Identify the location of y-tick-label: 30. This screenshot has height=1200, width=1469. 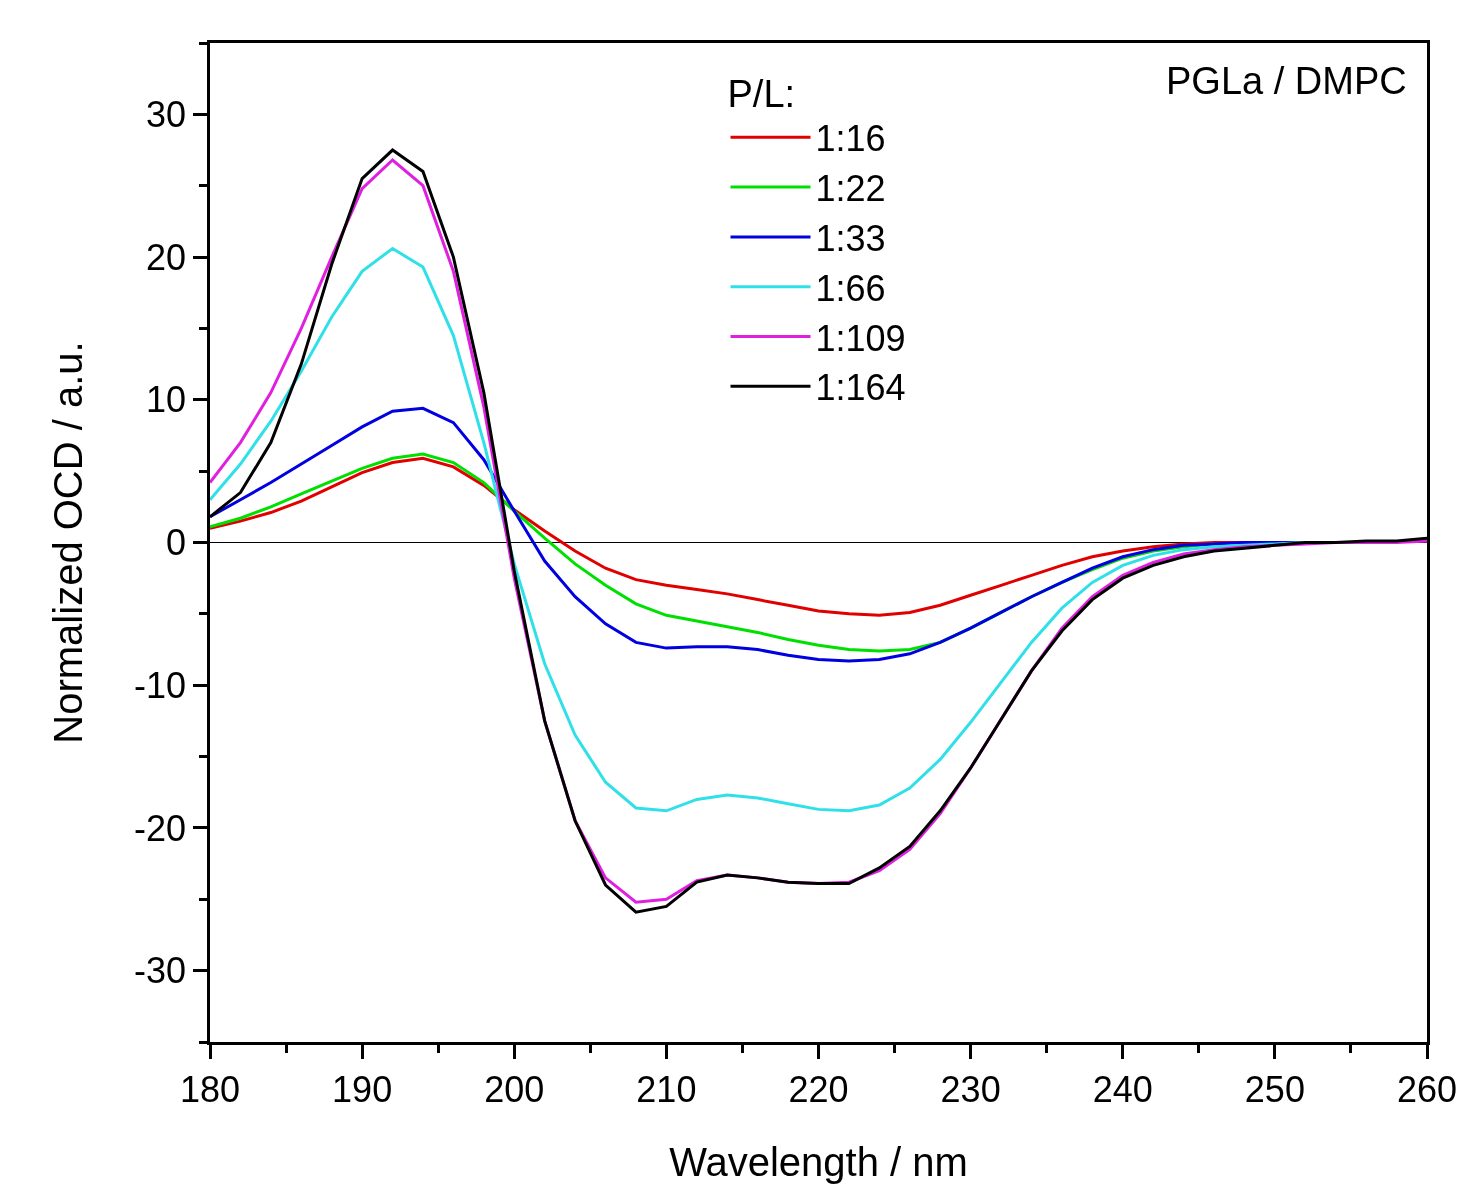
(166, 114).